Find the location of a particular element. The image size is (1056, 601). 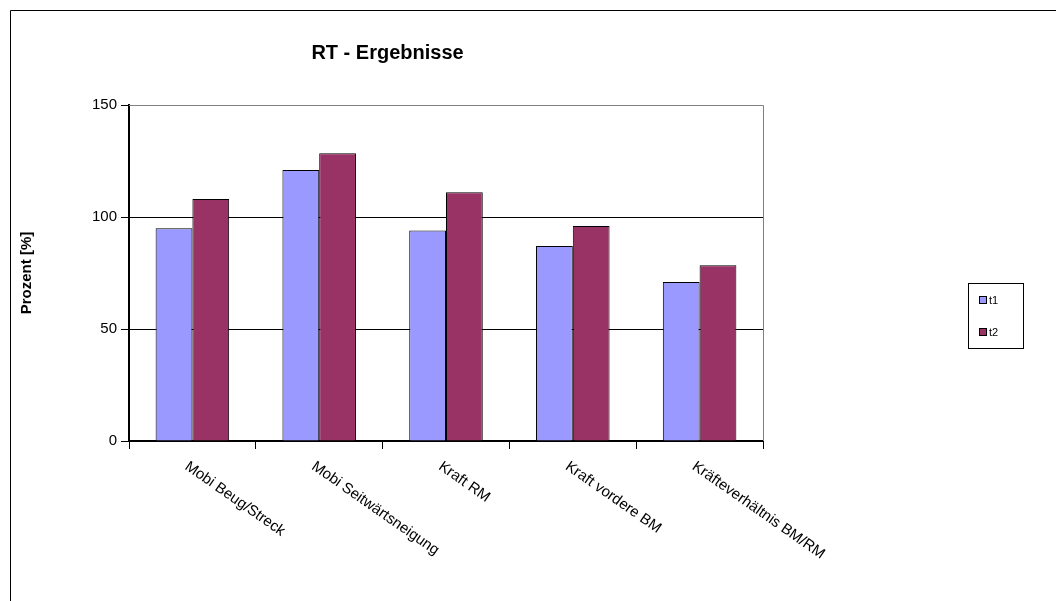

y-tick-label: 0 is located at coordinates (112, 440).